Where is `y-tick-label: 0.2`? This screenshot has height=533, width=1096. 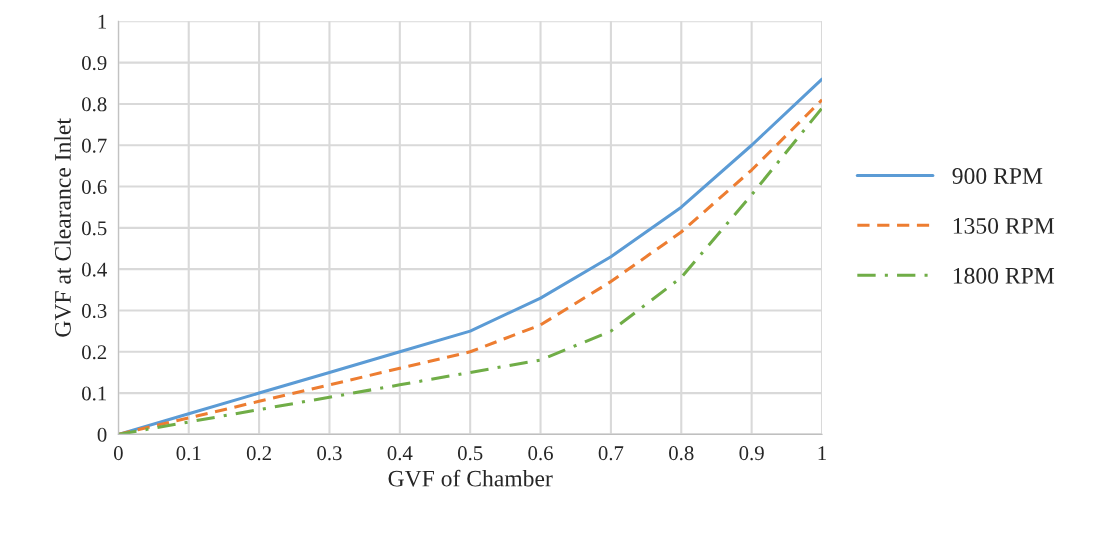 y-tick-label: 0.2 is located at coordinates (94, 352).